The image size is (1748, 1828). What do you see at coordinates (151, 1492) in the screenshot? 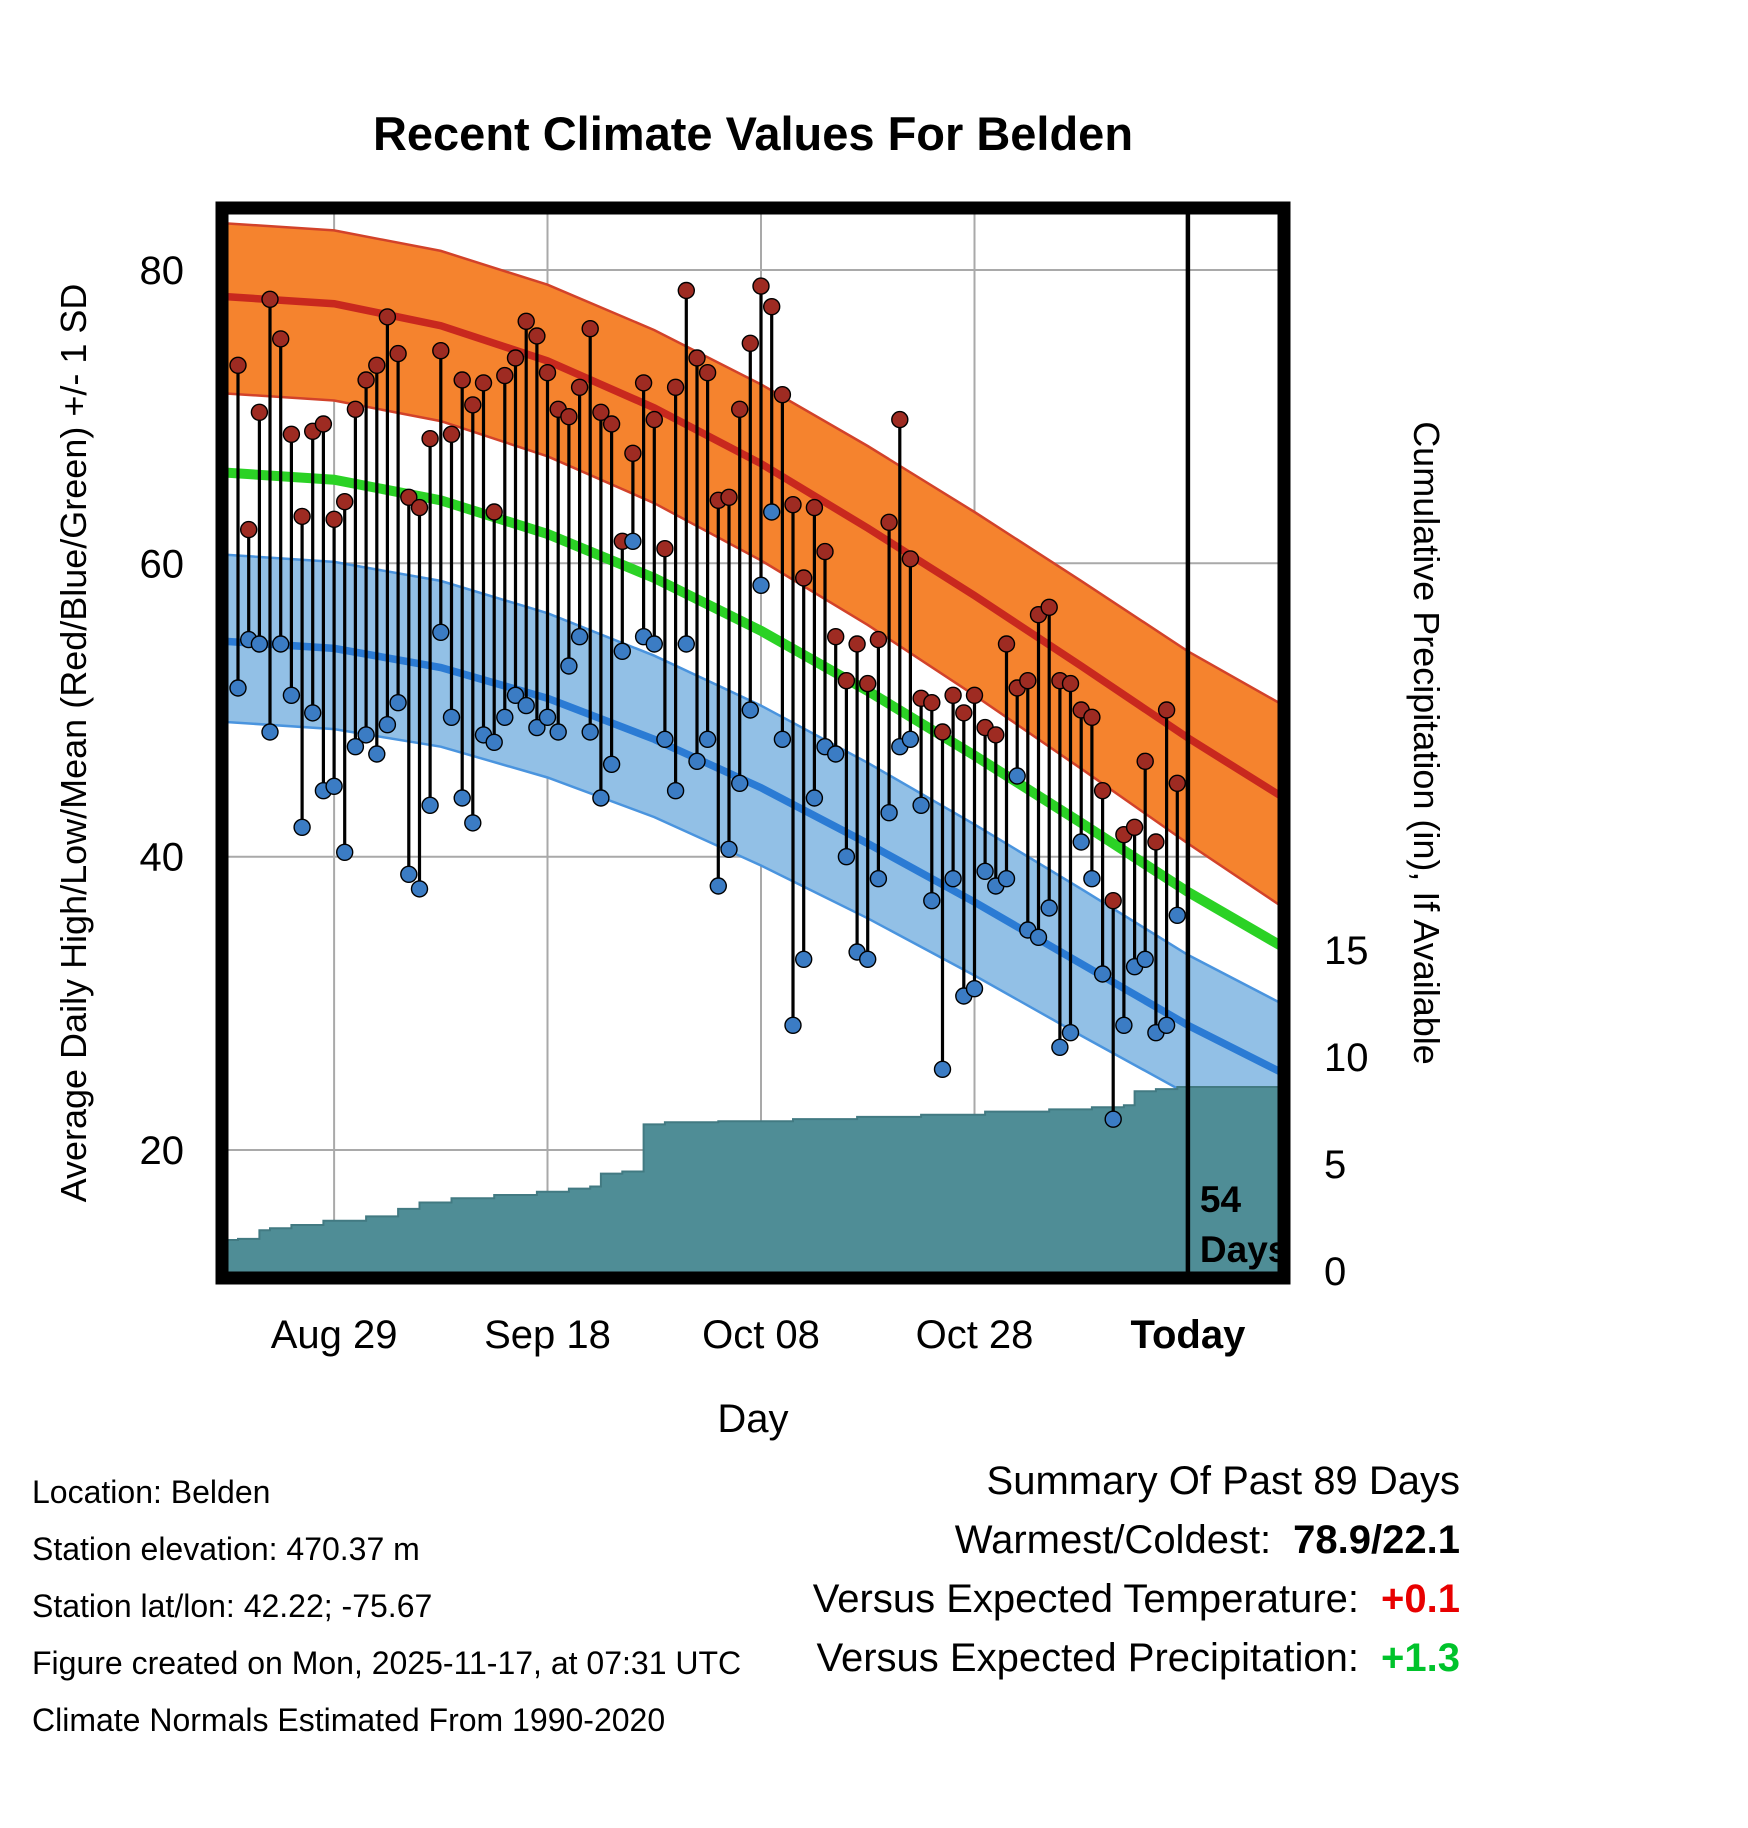
I see `metadata-location: Location: Belden` at bounding box center [151, 1492].